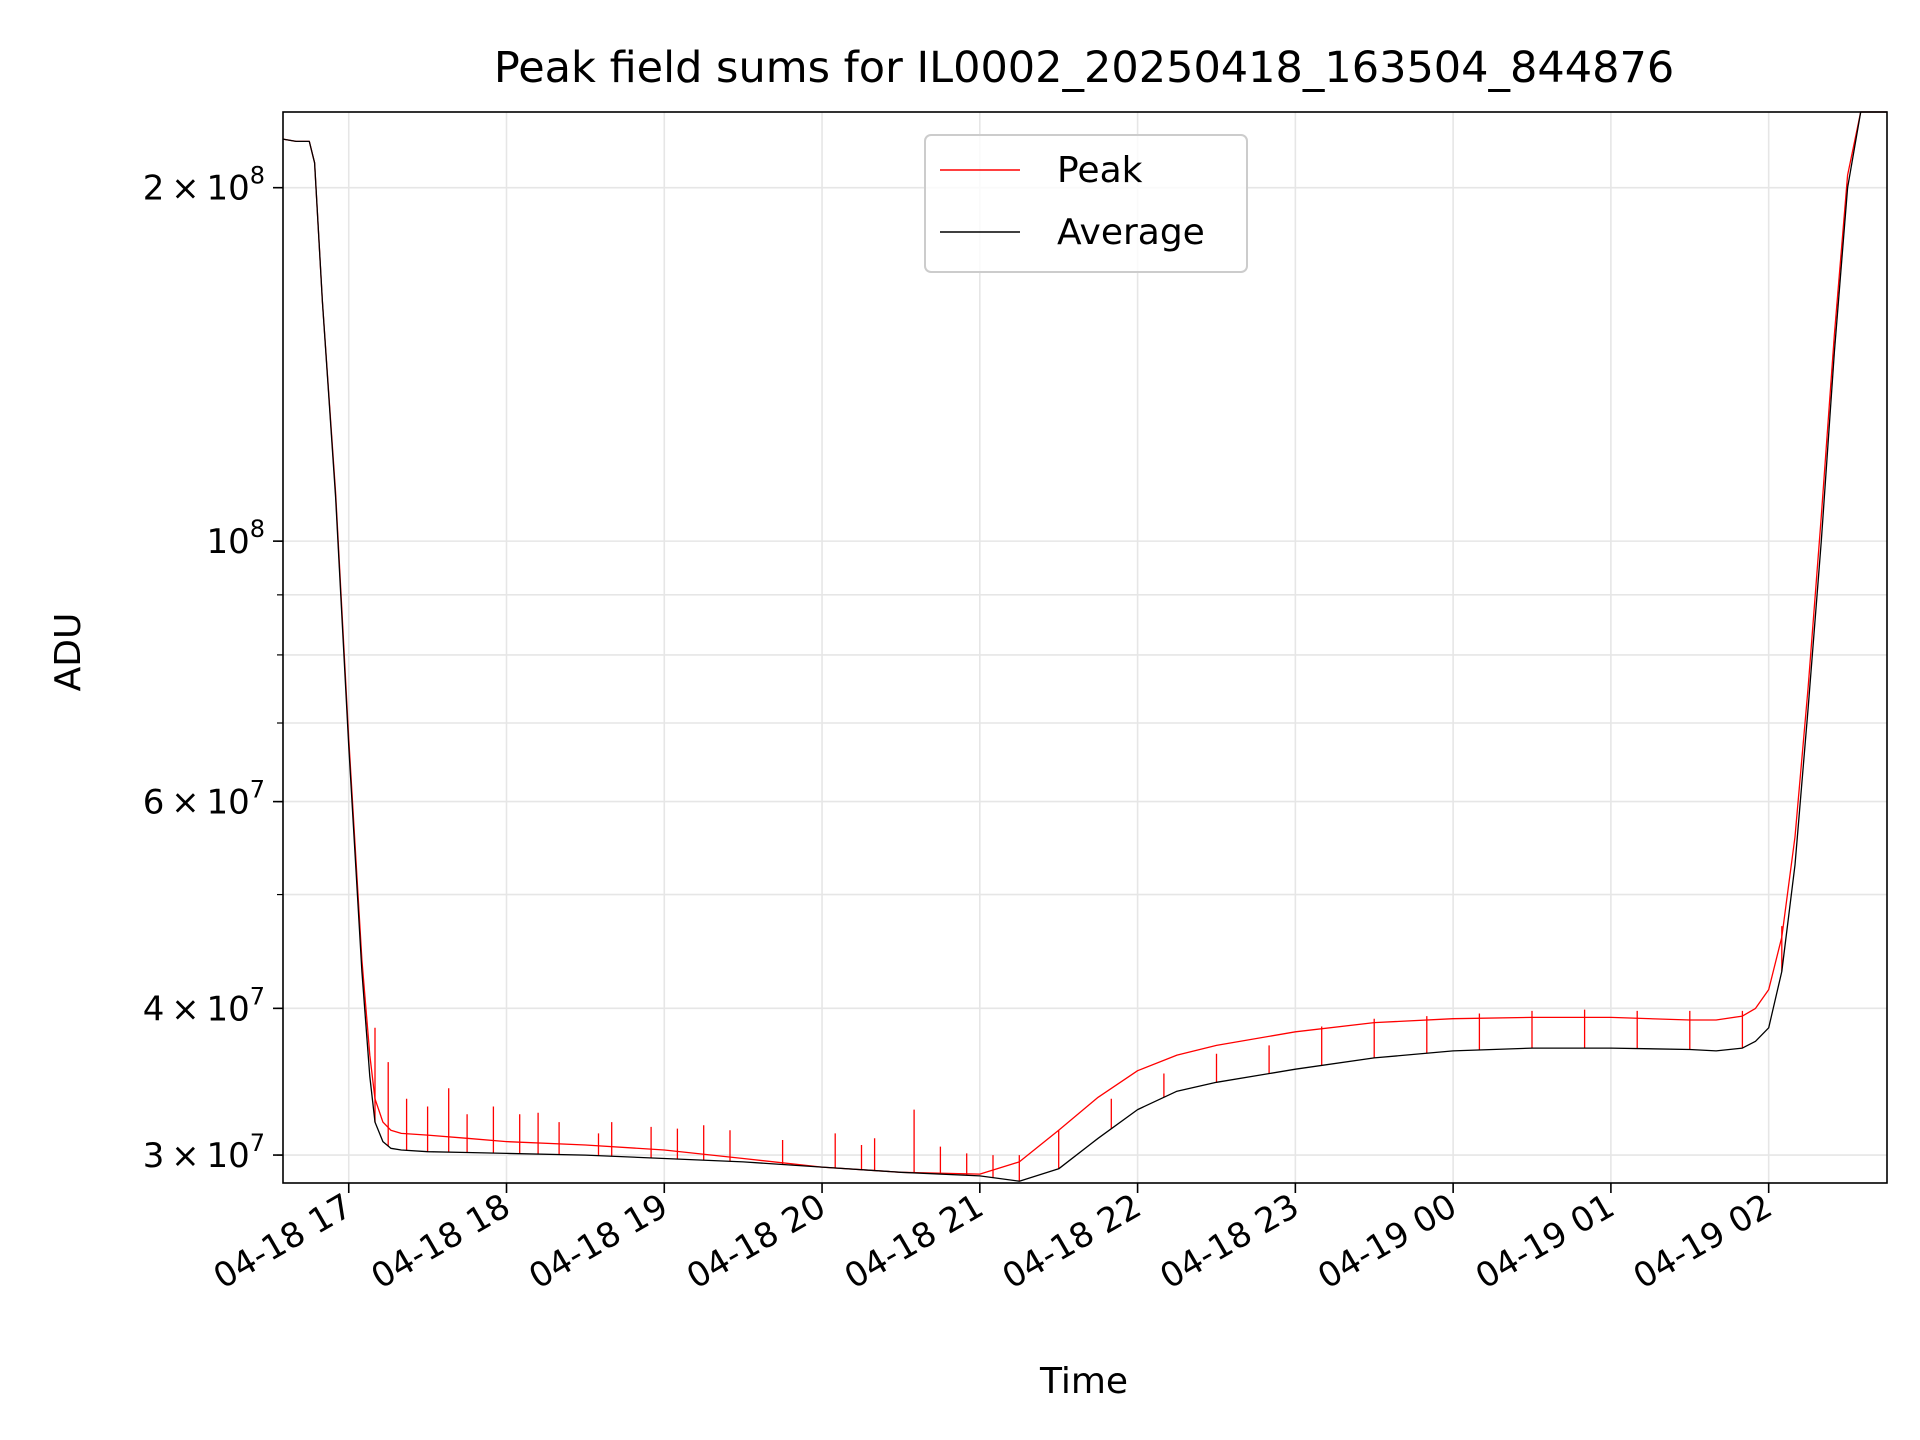  What do you see at coordinates (1387, 1241) in the screenshot?
I see `x-tick-label: 04-19 00` at bounding box center [1387, 1241].